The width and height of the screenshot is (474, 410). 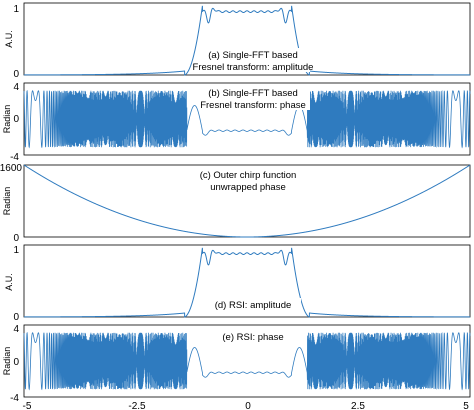 What do you see at coordinates (253, 67) in the screenshot?
I see `panel-a-annotation-2: Fresnel transform: amplitude` at bounding box center [253, 67].